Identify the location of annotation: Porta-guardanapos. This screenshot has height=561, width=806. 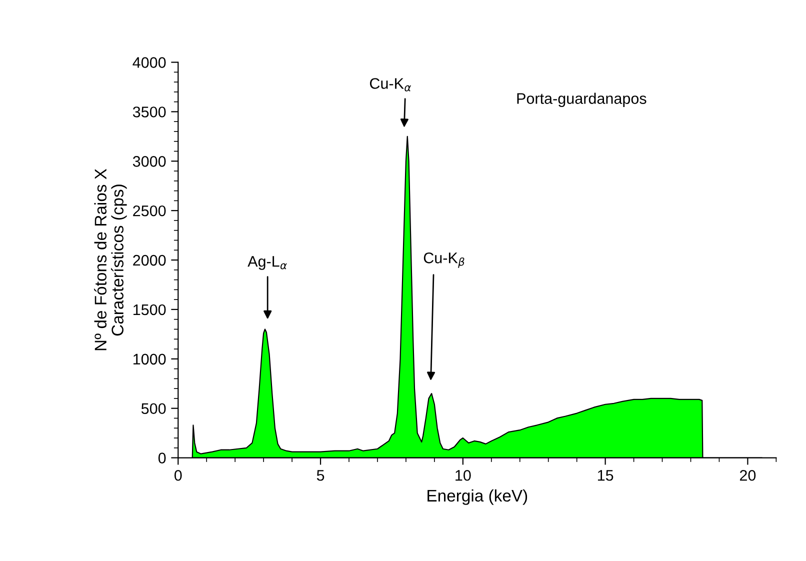
(581, 99).